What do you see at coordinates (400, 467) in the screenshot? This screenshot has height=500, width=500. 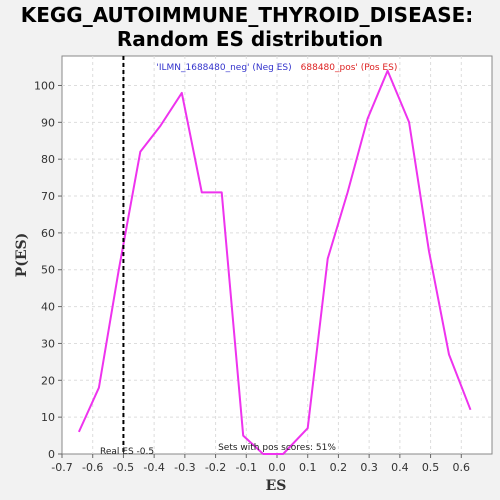 I see `x-tick-label: 0.4` at bounding box center [400, 467].